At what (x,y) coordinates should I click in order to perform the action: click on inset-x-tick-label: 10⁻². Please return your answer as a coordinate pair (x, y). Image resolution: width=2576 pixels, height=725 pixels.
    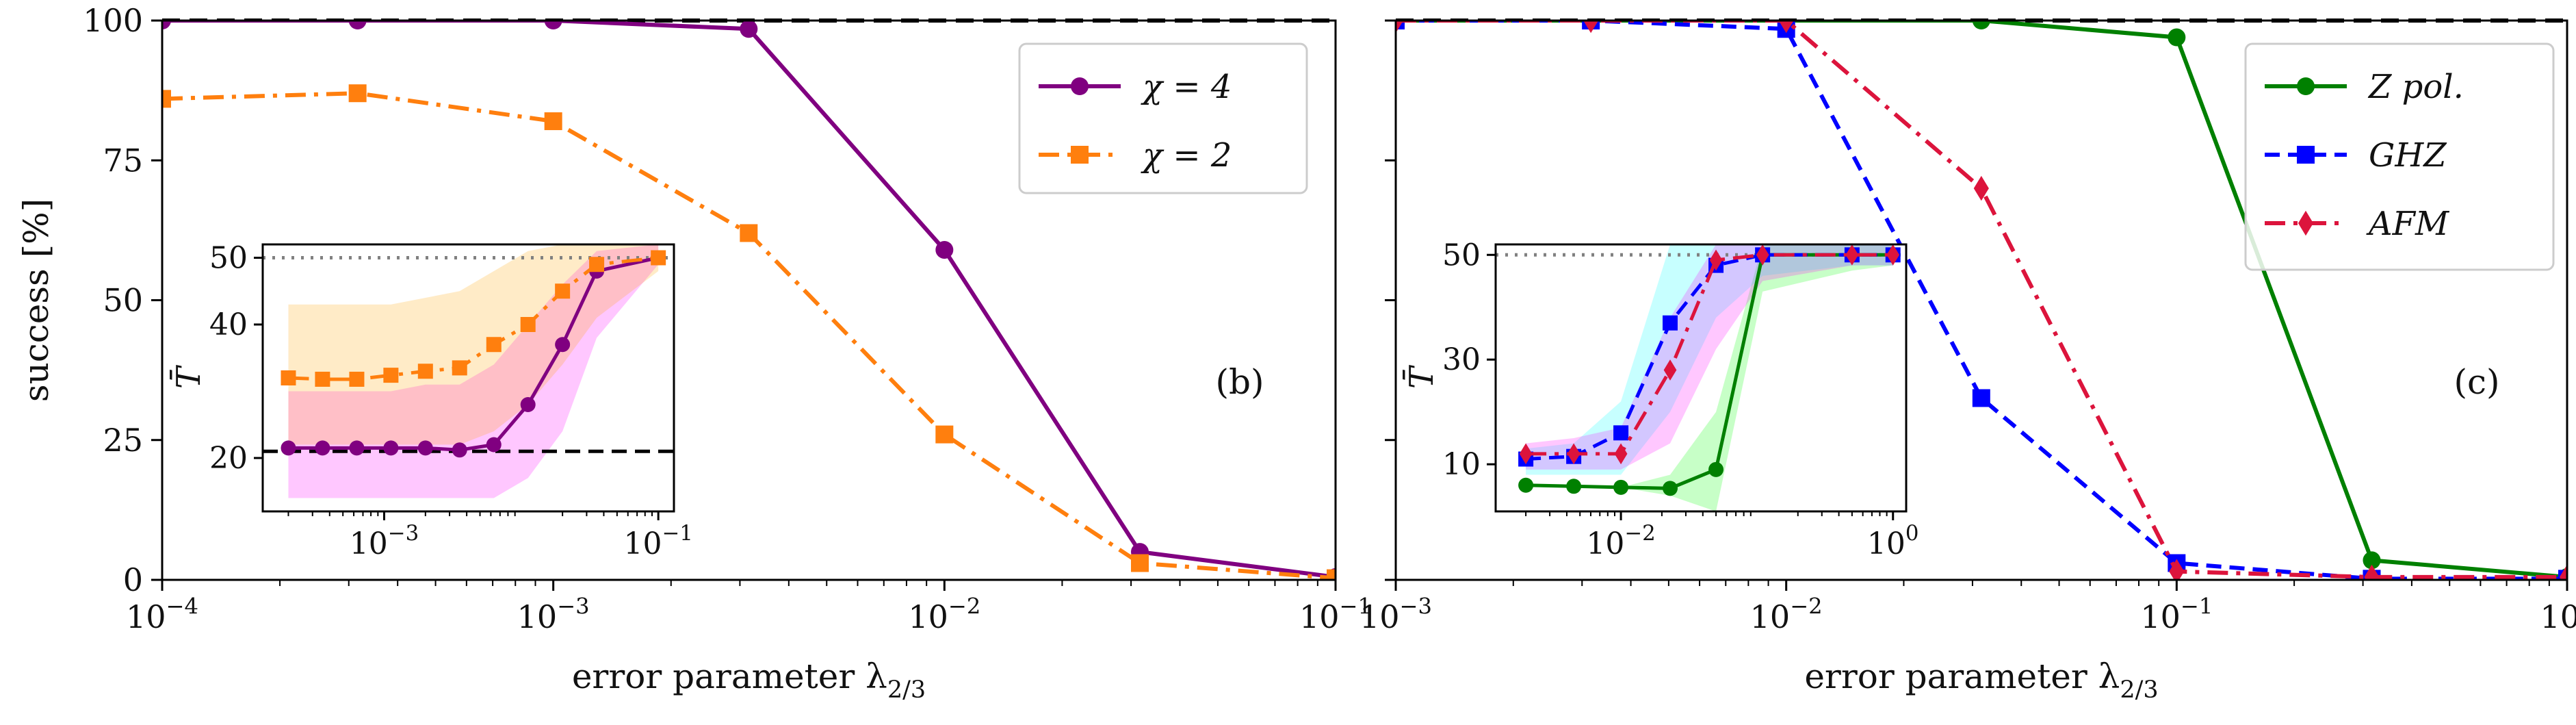
    Looking at the image, I should click on (1620, 541).